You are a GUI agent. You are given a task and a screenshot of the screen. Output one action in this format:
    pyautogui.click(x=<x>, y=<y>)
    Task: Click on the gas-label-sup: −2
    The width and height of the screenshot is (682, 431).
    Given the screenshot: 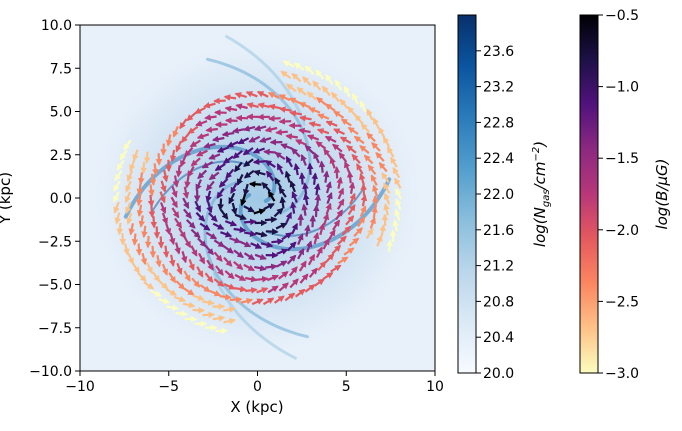 What is the action you would take?
    pyautogui.click(x=536, y=154)
    